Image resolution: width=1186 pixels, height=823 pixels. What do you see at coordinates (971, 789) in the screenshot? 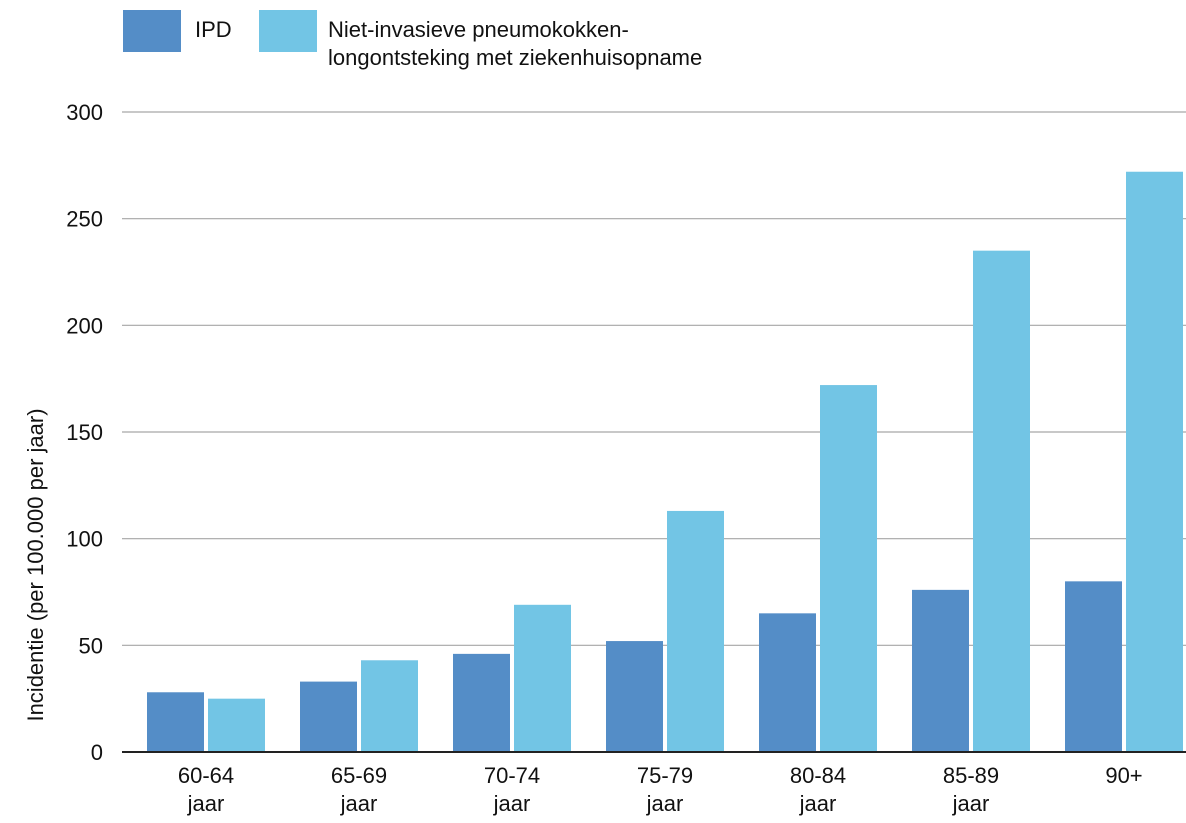
I see `x-tick-label: 85-89 jaar` at bounding box center [971, 789].